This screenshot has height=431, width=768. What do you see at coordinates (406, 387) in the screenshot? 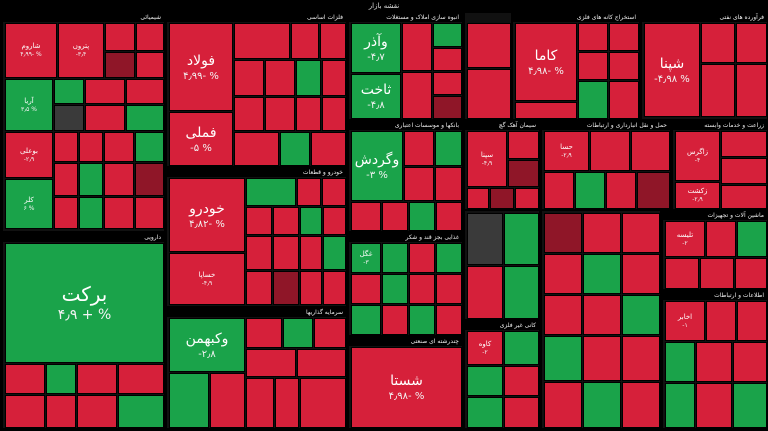
I see `tile-shasta: شستا ۴٫۹۸- %` at bounding box center [406, 387].